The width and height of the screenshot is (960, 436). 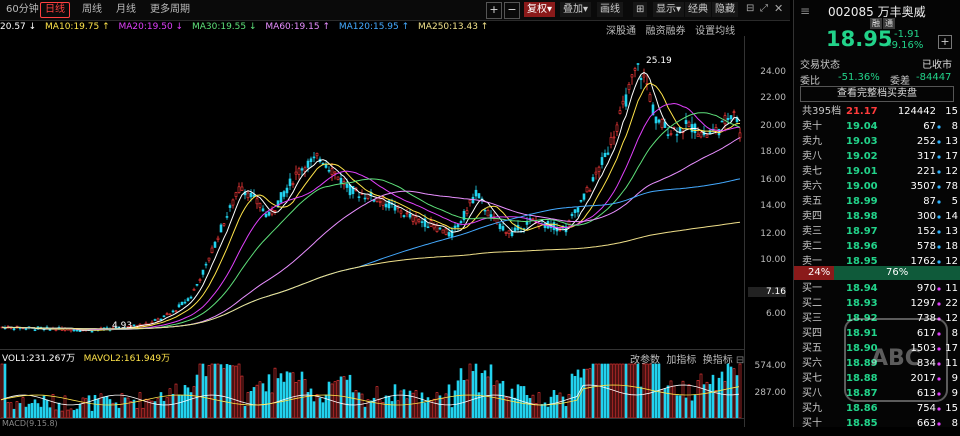 What do you see at coordinates (926, 246) in the screenshot?
I see `level-volume: 578` at bounding box center [926, 246].